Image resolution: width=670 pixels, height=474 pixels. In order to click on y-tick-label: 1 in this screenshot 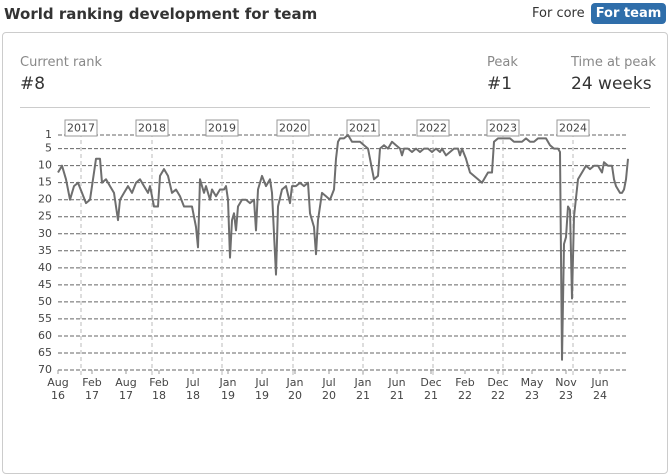, I will do `click(48, 134)`.